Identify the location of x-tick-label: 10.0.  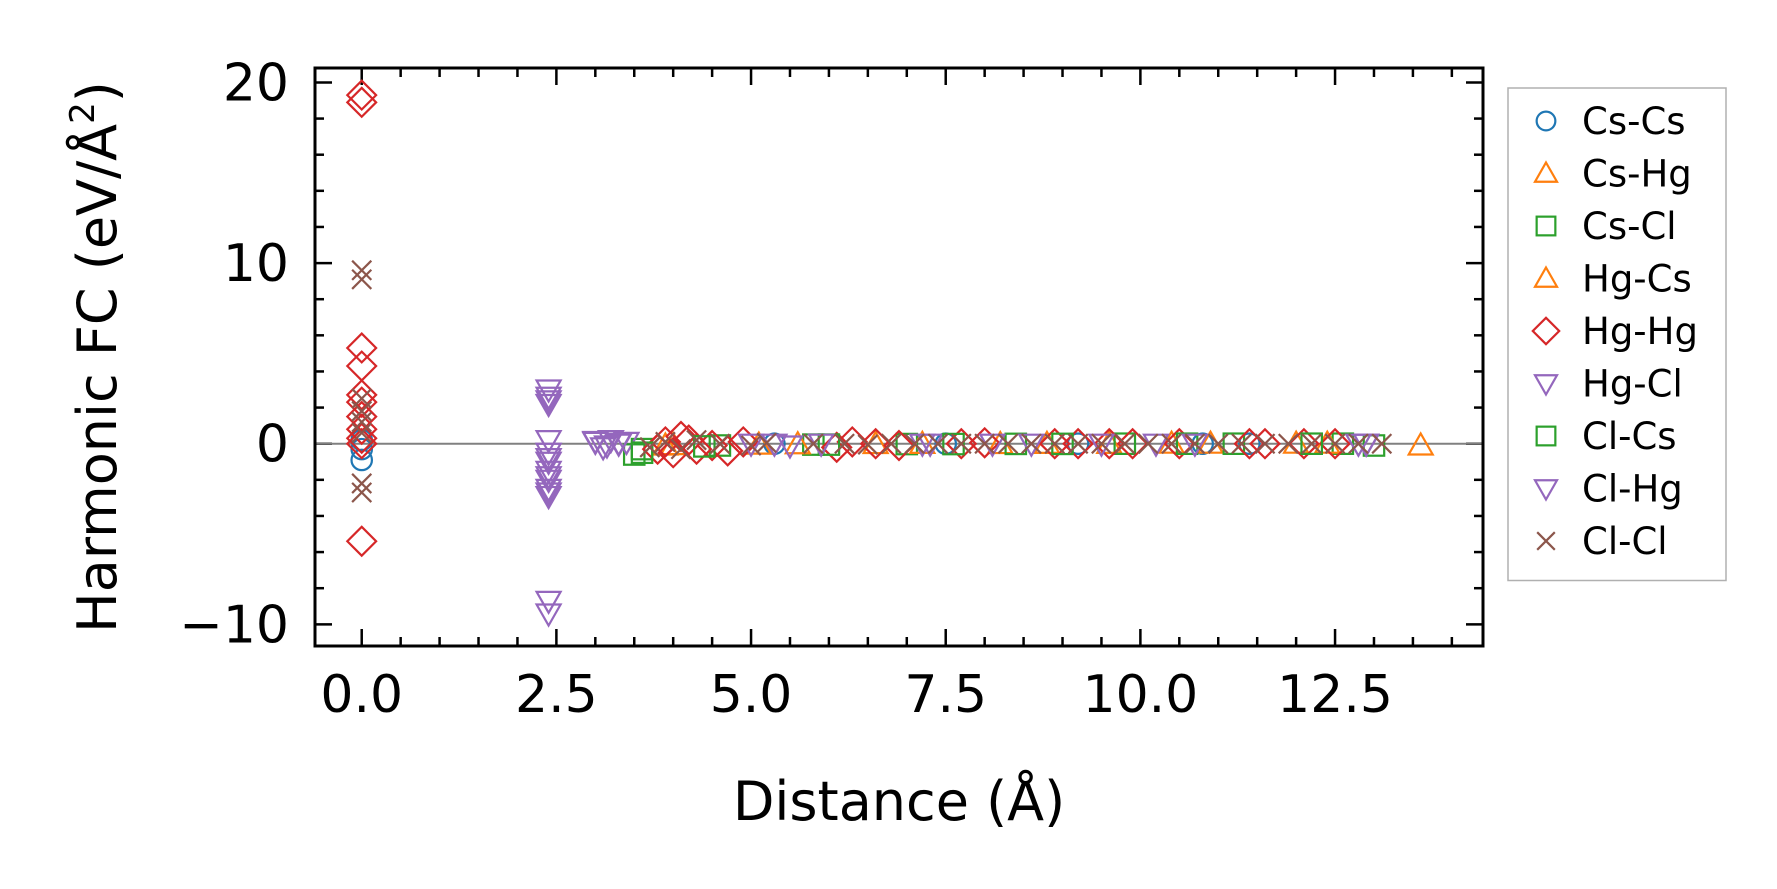
(1140, 695).